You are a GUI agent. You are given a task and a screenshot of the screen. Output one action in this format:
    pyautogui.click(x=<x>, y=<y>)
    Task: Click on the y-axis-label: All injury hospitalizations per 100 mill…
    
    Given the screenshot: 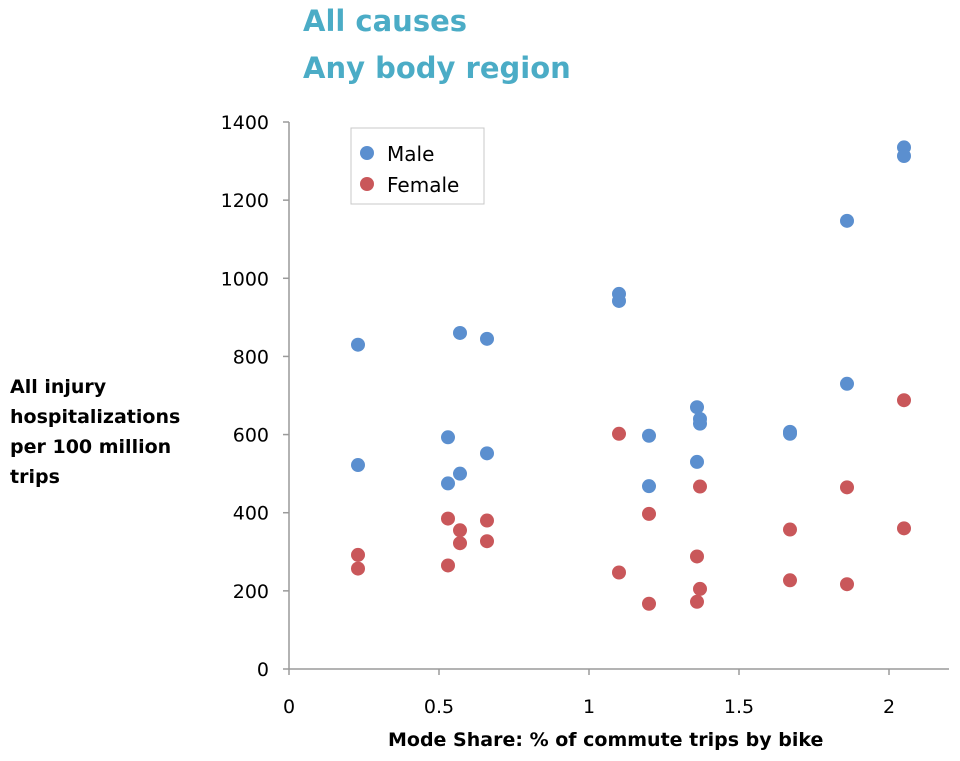 What is the action you would take?
    pyautogui.click(x=110, y=432)
    